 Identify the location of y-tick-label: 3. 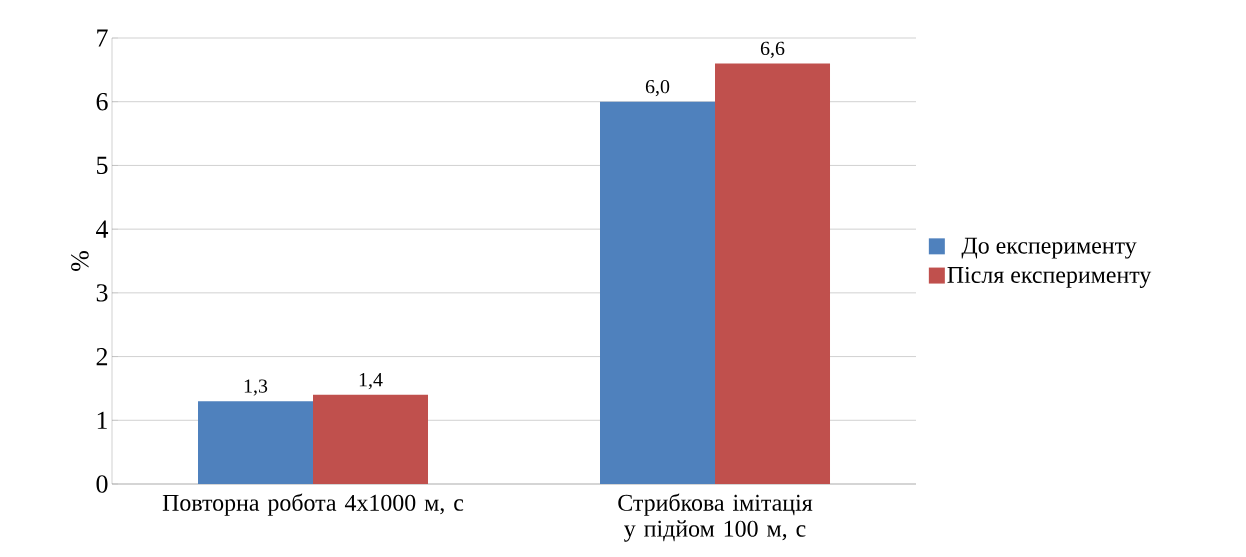
(102, 293).